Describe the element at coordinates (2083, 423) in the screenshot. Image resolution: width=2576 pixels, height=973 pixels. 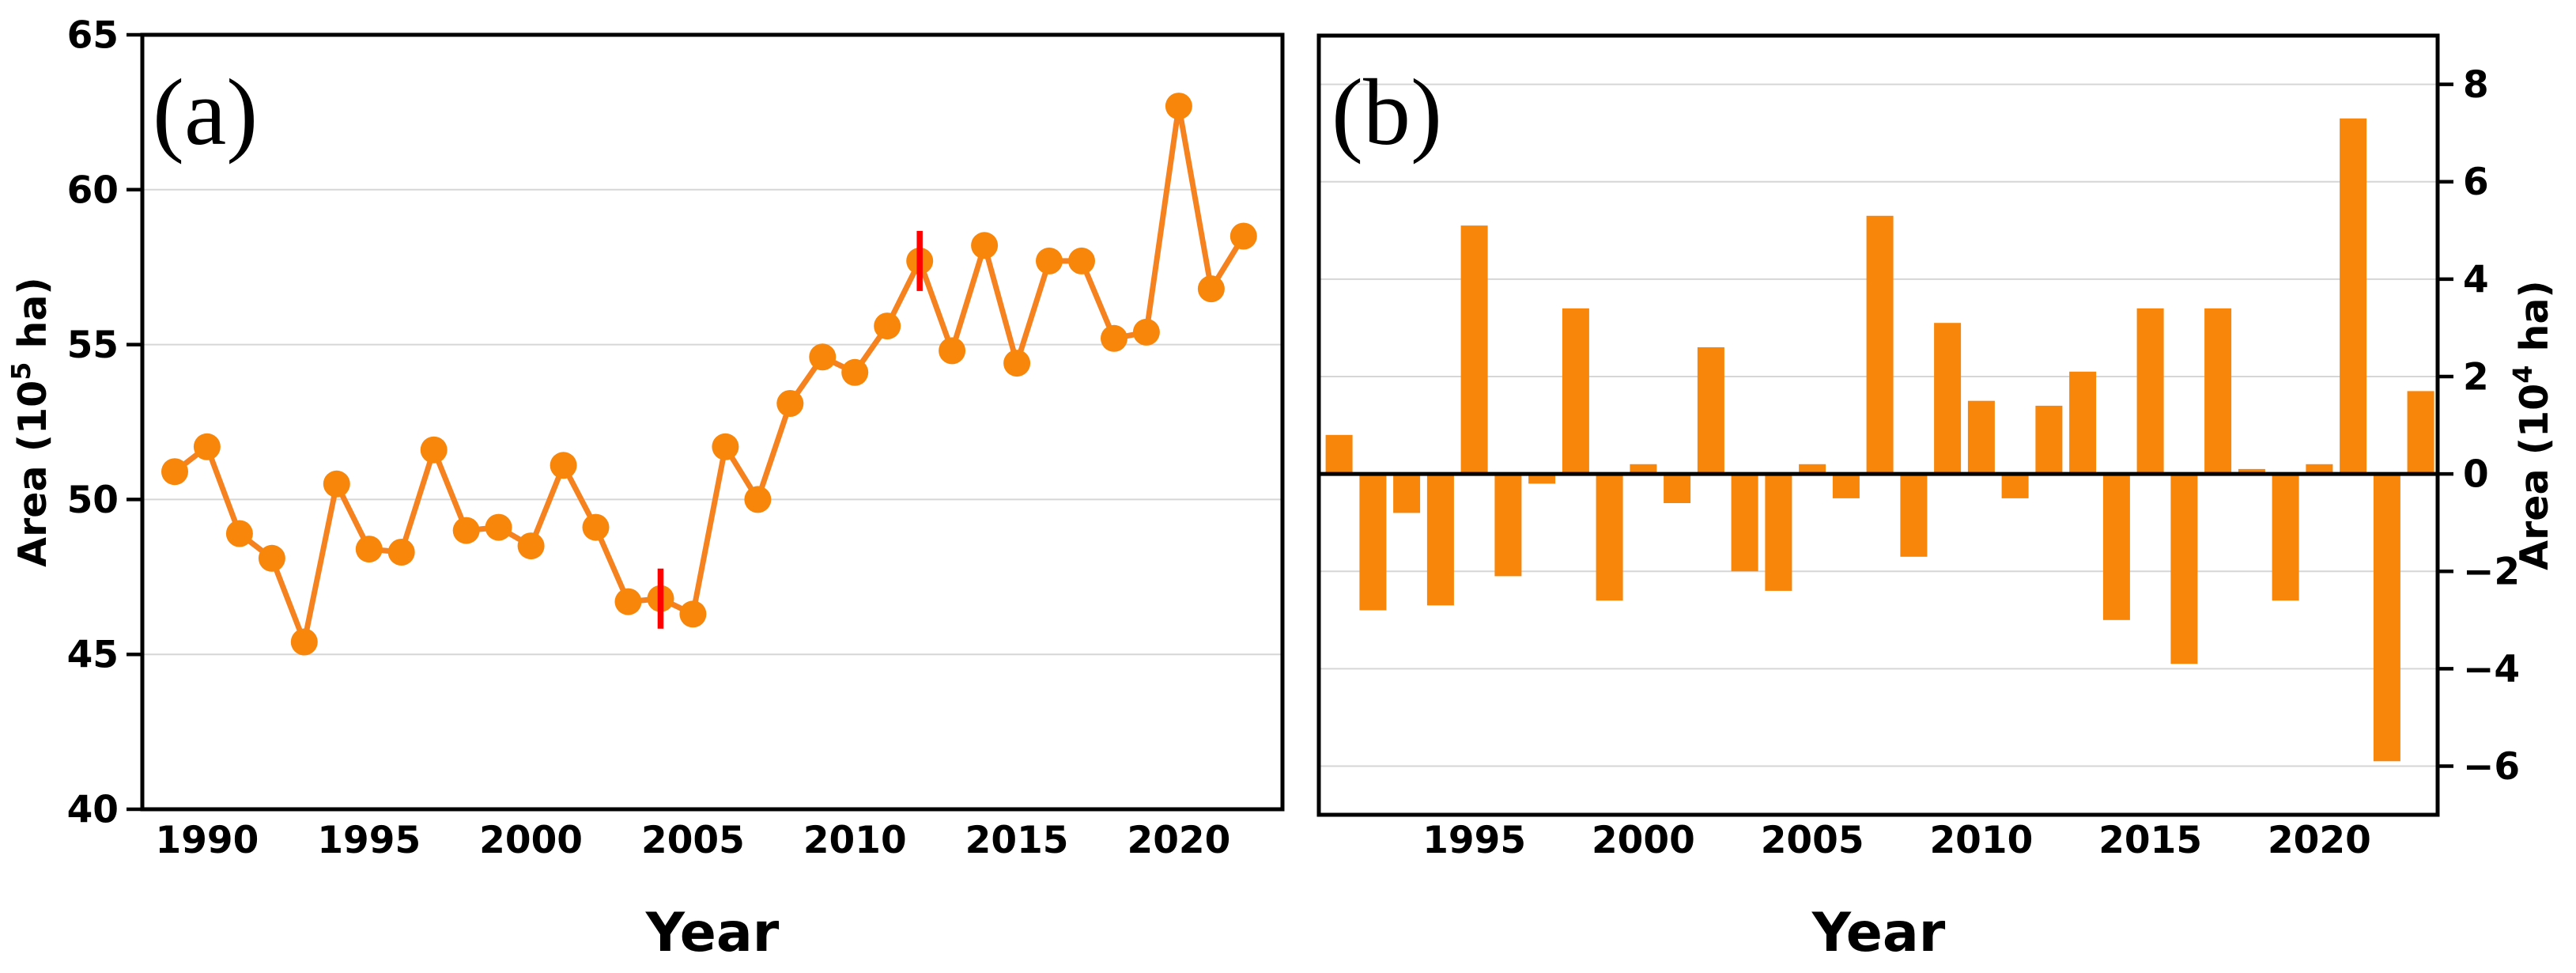
I see `bar-2013` at that location.